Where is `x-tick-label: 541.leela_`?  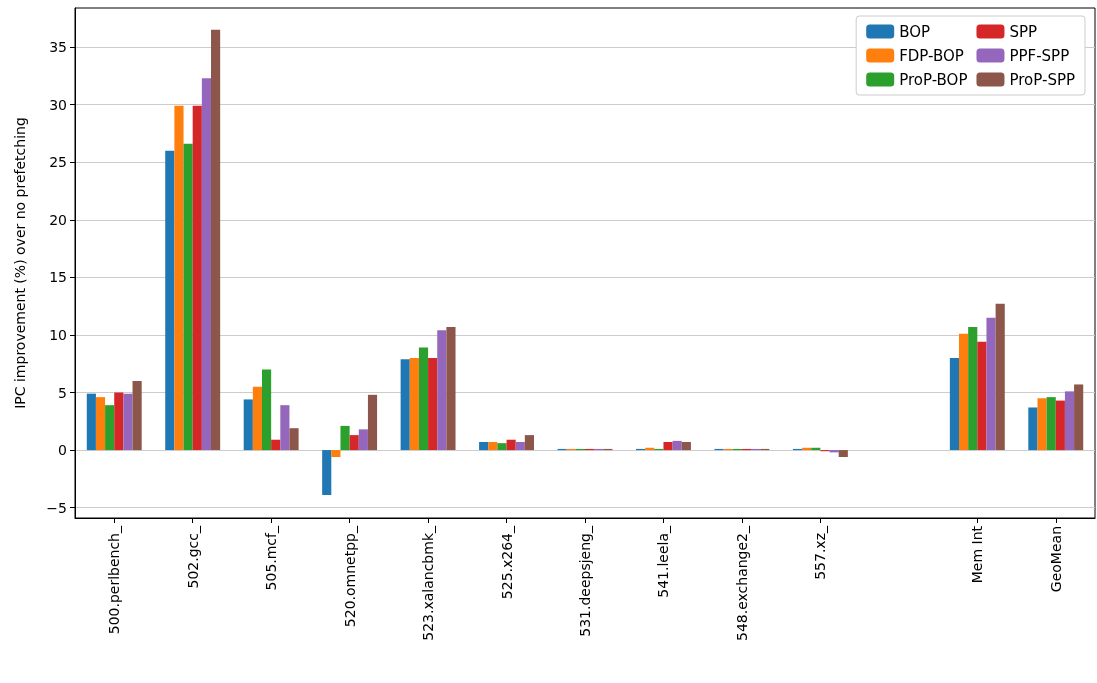
x-tick-label: 541.leela_ is located at coordinates (663, 561).